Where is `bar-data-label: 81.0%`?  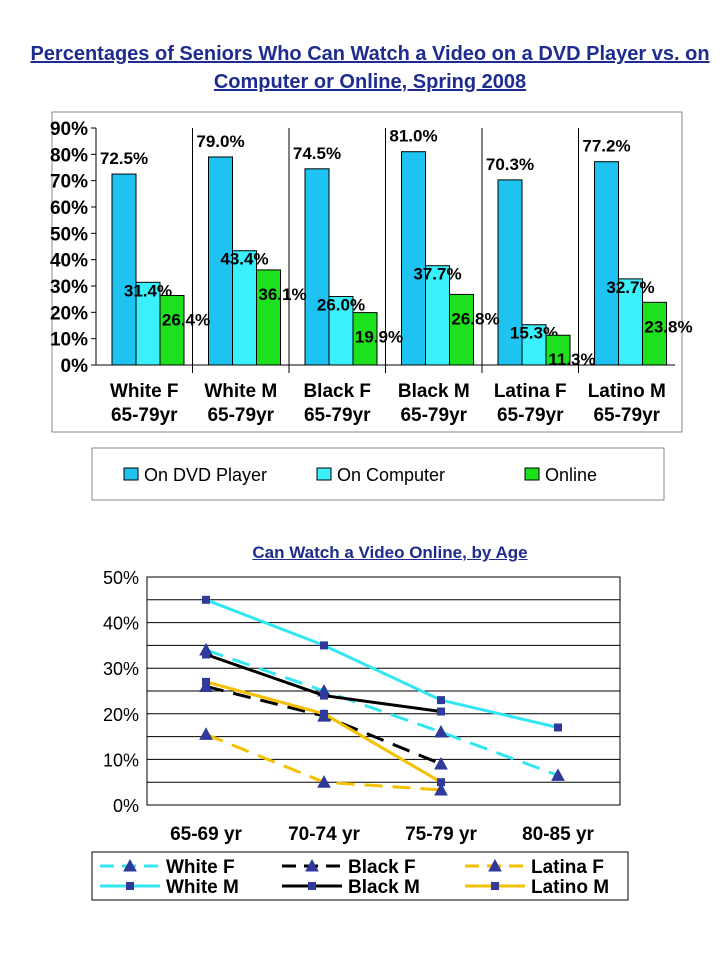
bar-data-label: 81.0% is located at coordinates (413, 136).